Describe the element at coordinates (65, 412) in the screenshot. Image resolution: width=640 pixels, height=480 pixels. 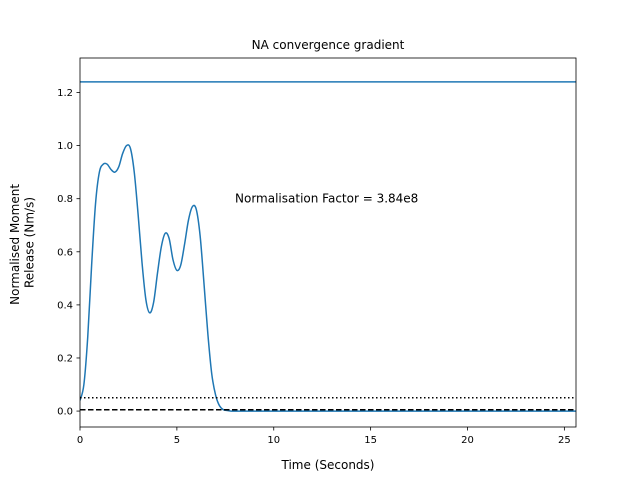
I see `y-tick-label: 0.0` at that location.